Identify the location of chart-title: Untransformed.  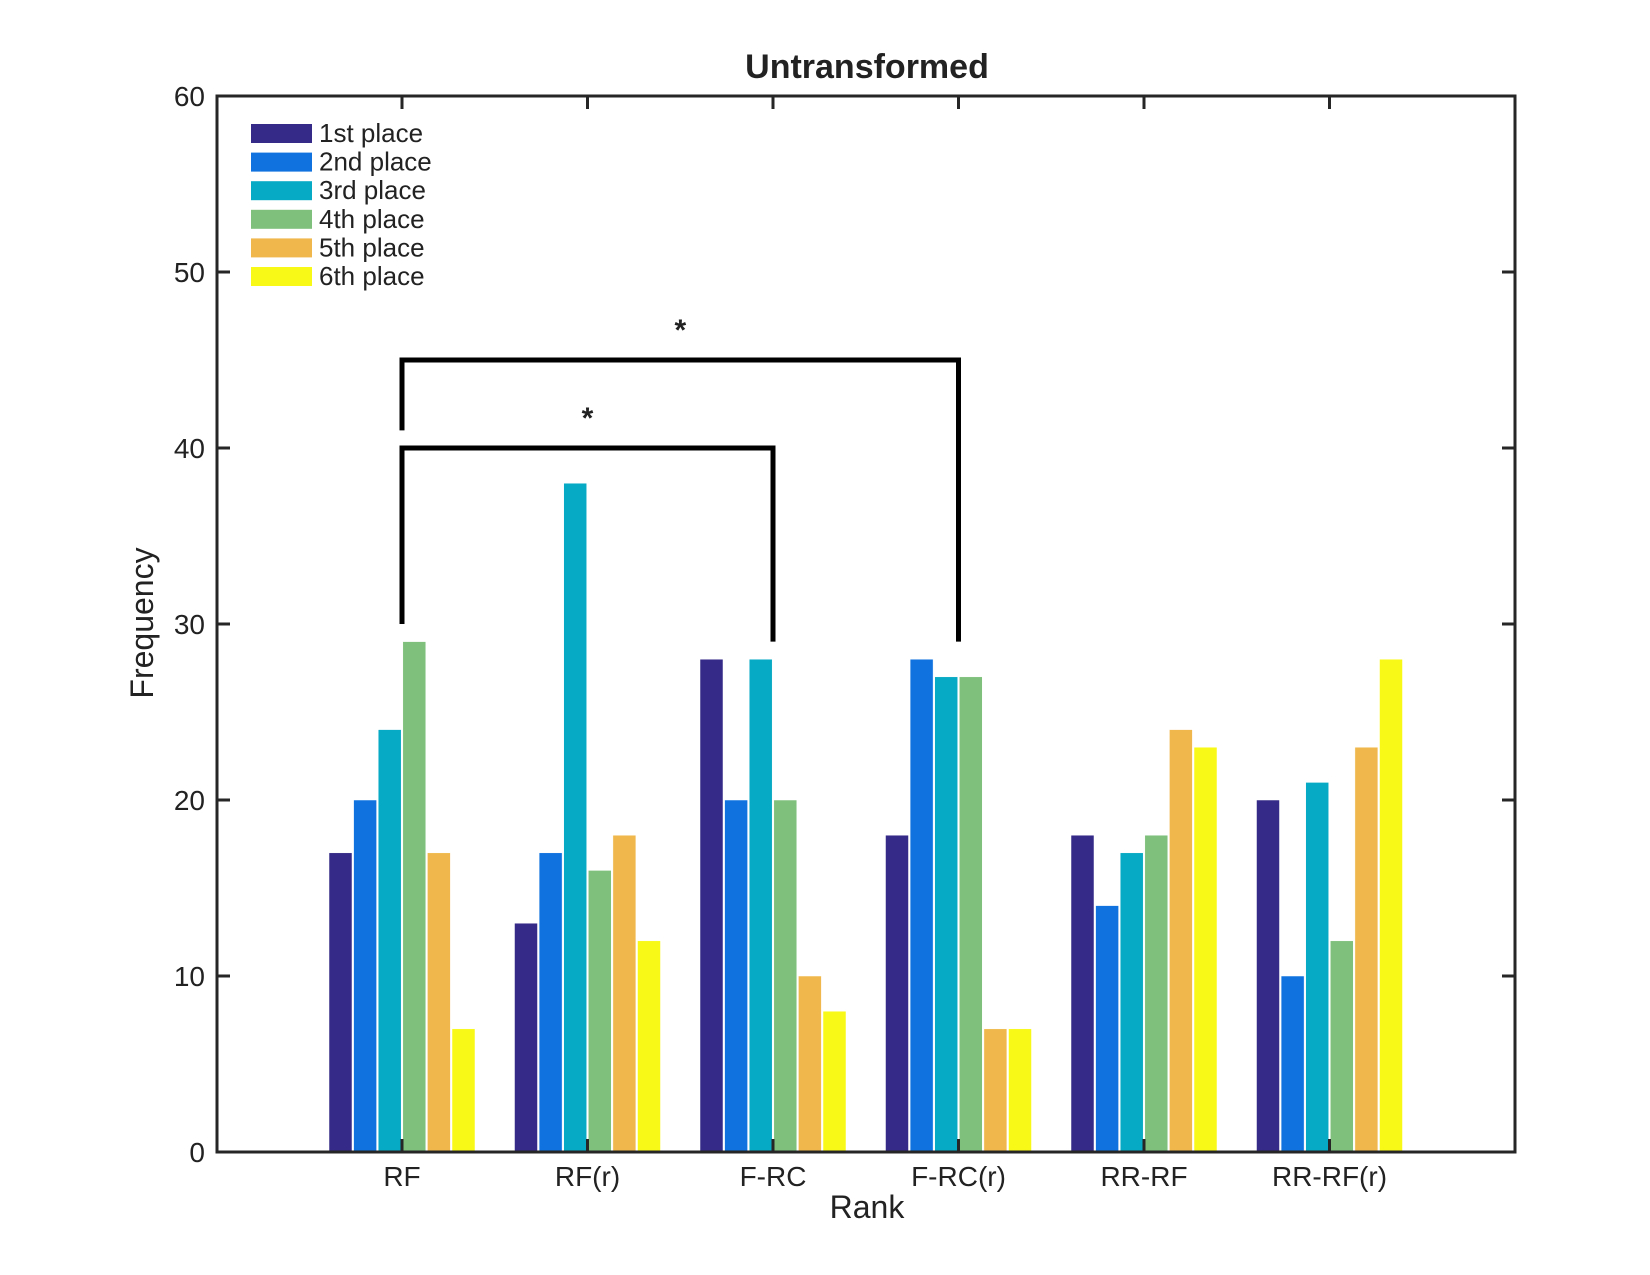
(867, 67).